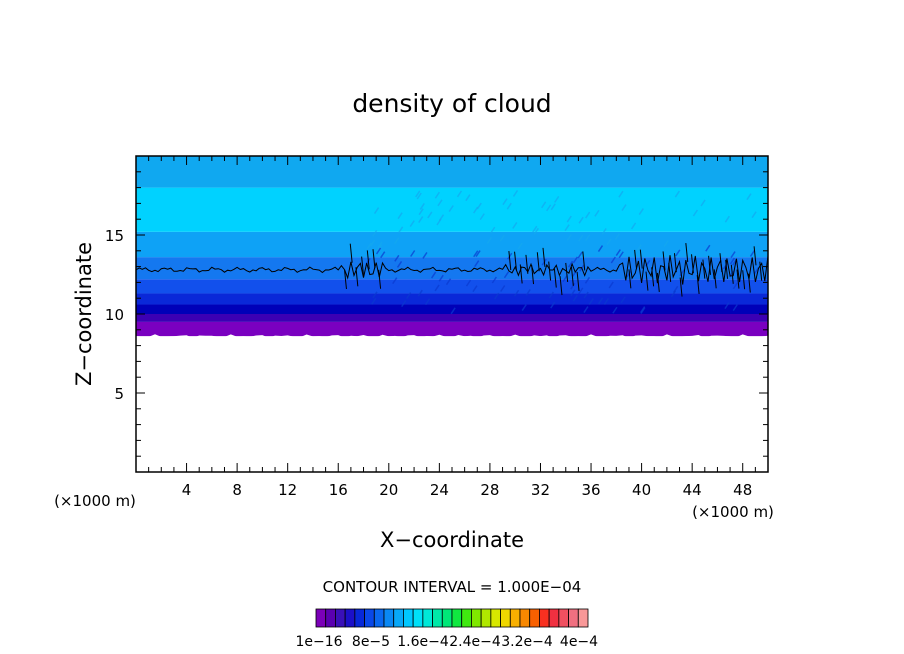  I want to click on y-tick-labels: 5 10 15, so click(114, 315).